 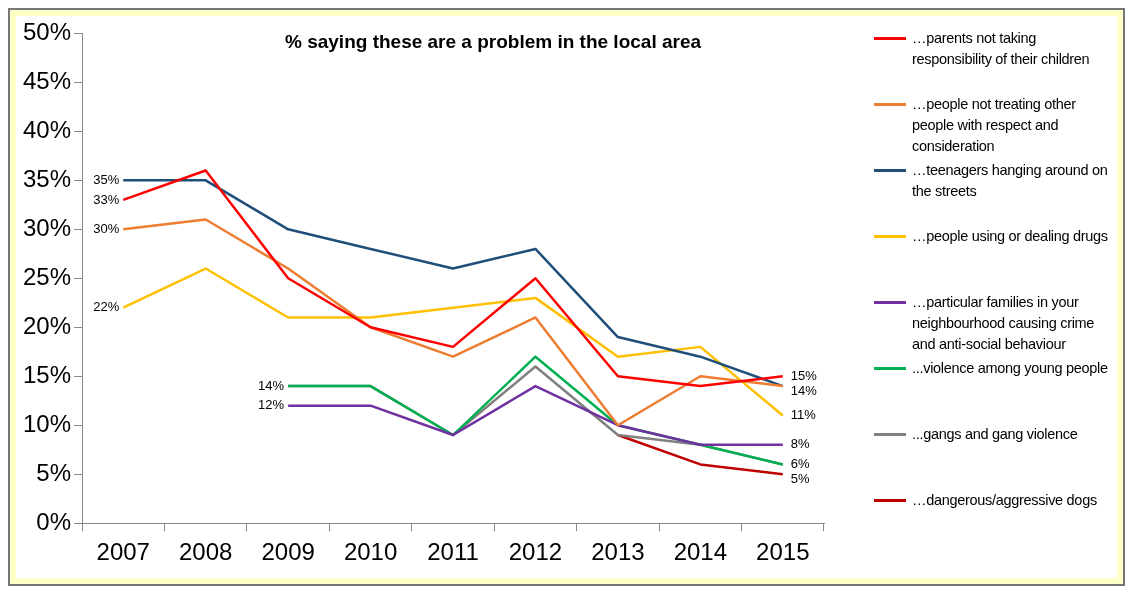 What do you see at coordinates (47, 325) in the screenshot?
I see `y-tick-label: 20%` at bounding box center [47, 325].